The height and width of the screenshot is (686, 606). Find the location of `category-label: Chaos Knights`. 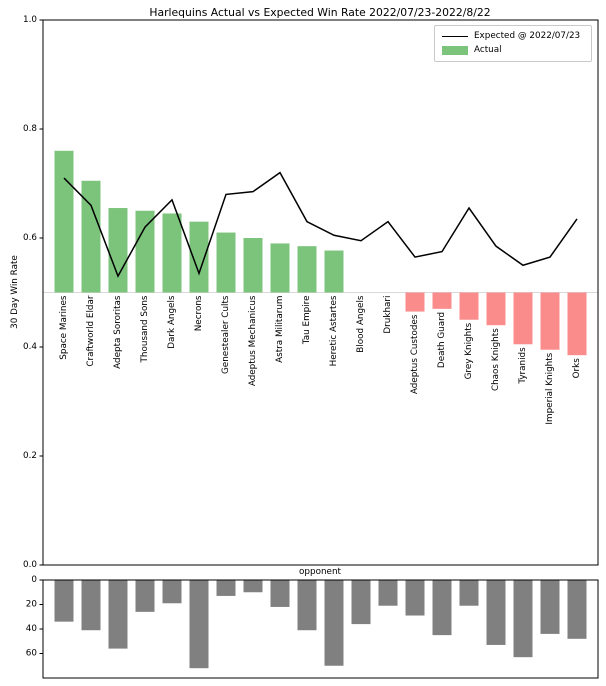

category-label: Chaos Knights is located at coordinates (496, 359).